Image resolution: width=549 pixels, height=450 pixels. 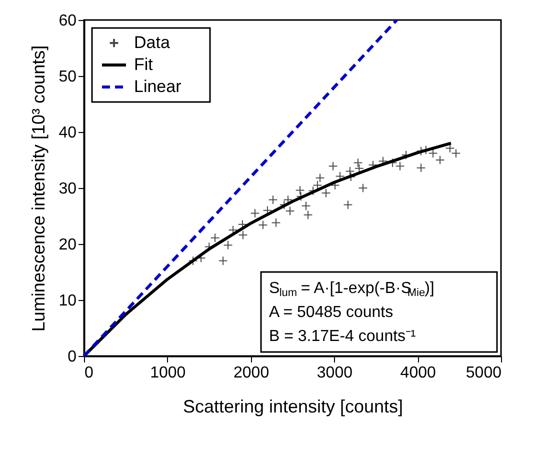 I want to click on annotation: A = 50485 counts, so click(x=331, y=312).